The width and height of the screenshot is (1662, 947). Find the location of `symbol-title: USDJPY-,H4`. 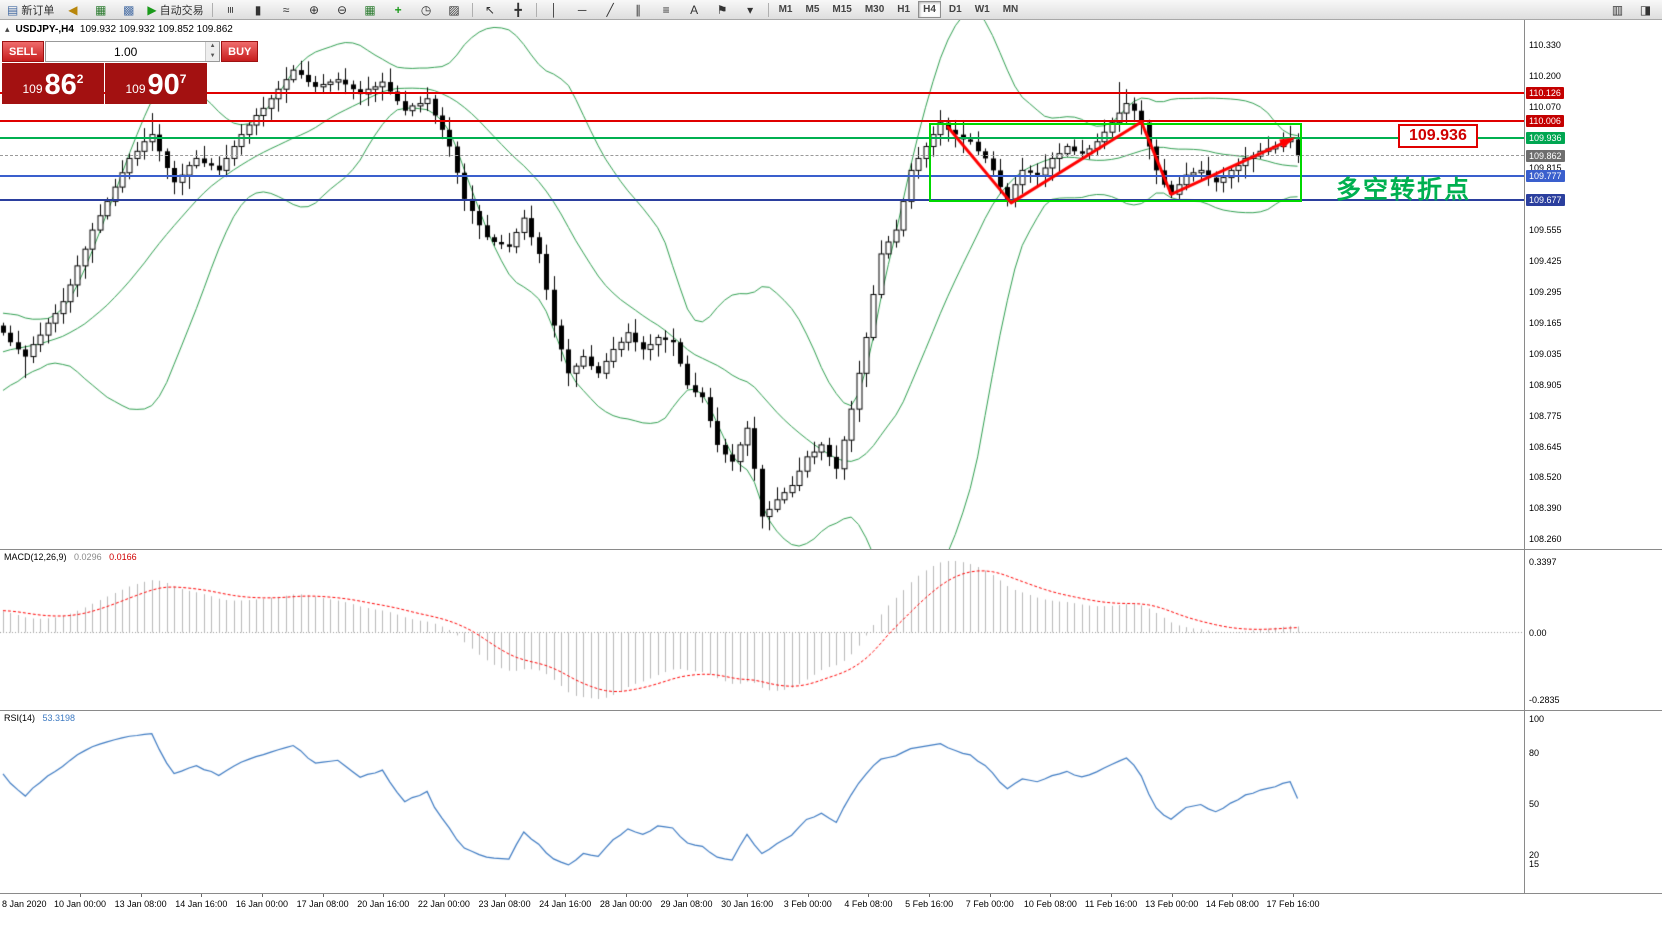

symbol-title: USDJPY-,H4 is located at coordinates (44, 29).